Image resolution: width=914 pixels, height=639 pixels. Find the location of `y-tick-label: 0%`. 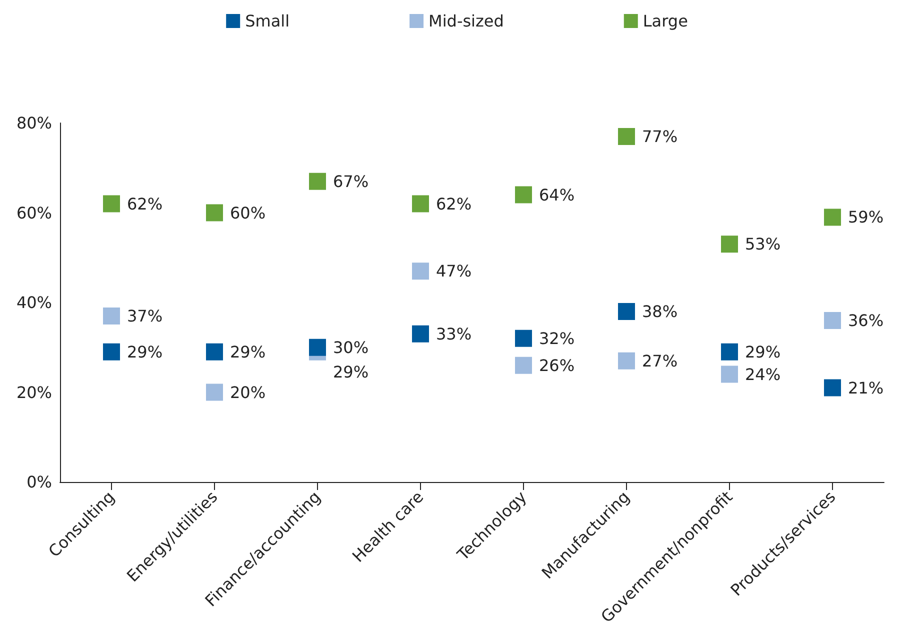

y-tick-label: 0% is located at coordinates (39, 482).